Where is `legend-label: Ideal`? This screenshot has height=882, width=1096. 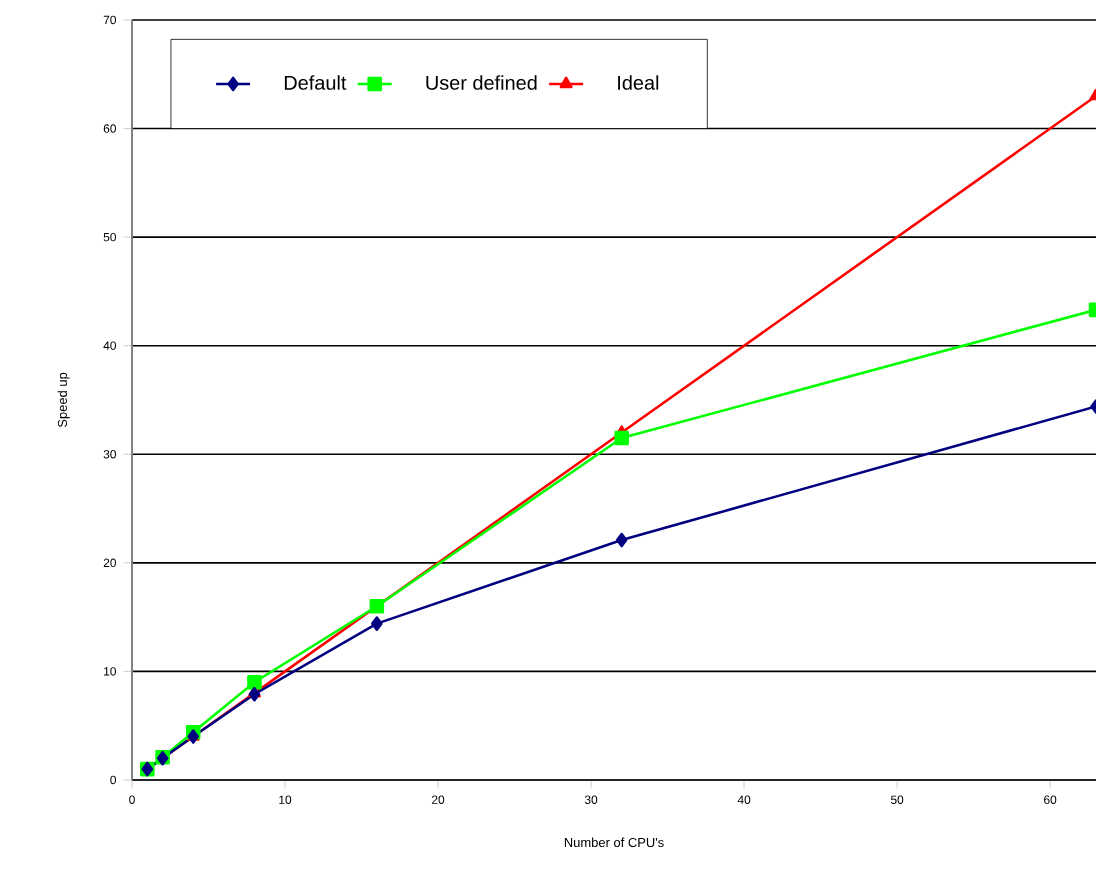 legend-label: Ideal is located at coordinates (638, 82).